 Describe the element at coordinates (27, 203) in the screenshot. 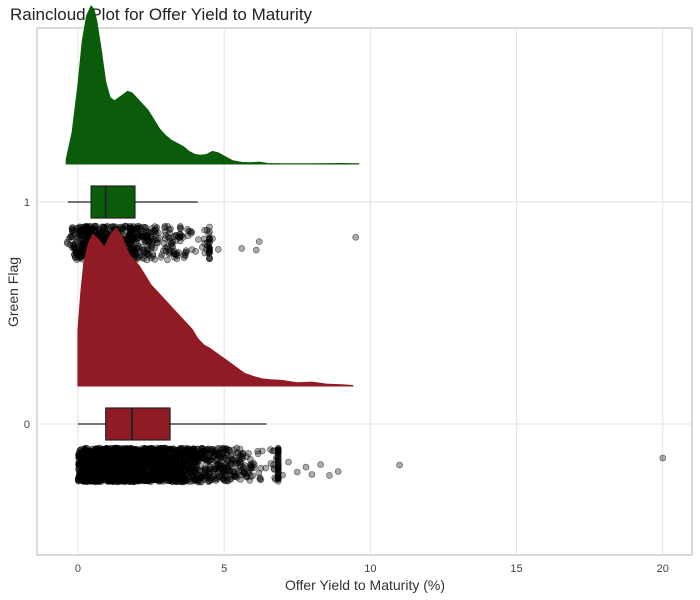

I see `y-tick-label: 1` at that location.